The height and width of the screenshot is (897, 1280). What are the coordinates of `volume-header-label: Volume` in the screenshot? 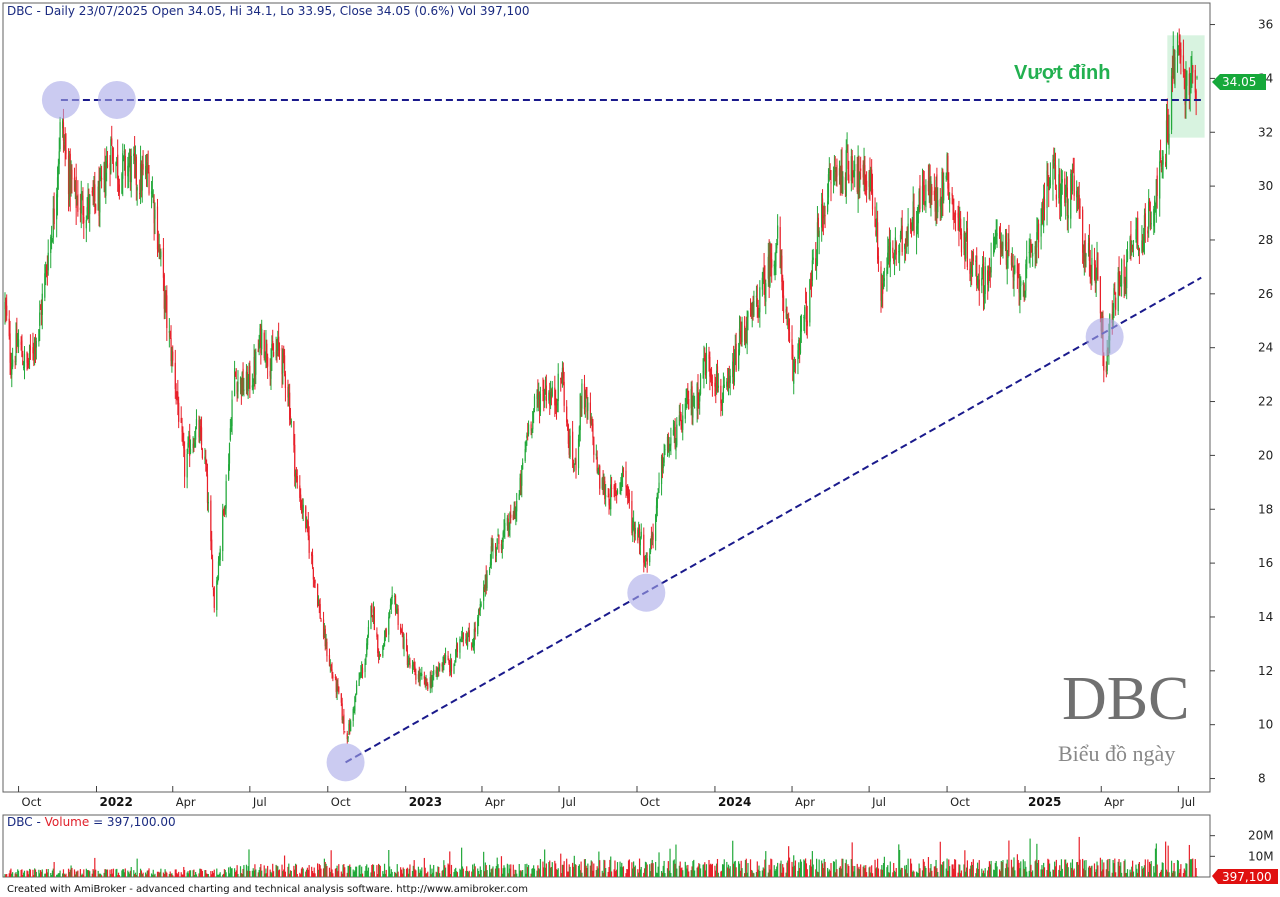 It's located at (67, 822).